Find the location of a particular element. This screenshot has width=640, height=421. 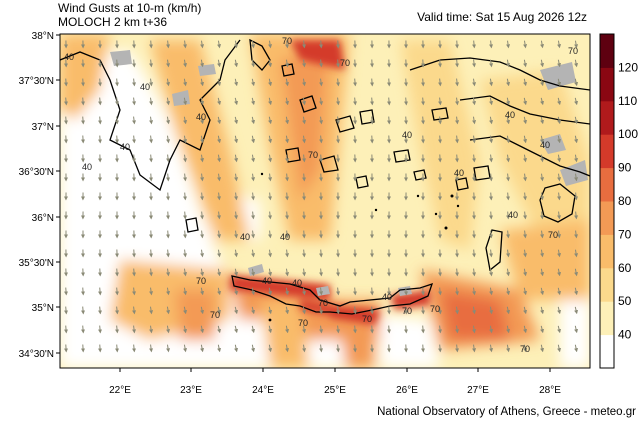

lon-label: 26°E is located at coordinates (407, 390).